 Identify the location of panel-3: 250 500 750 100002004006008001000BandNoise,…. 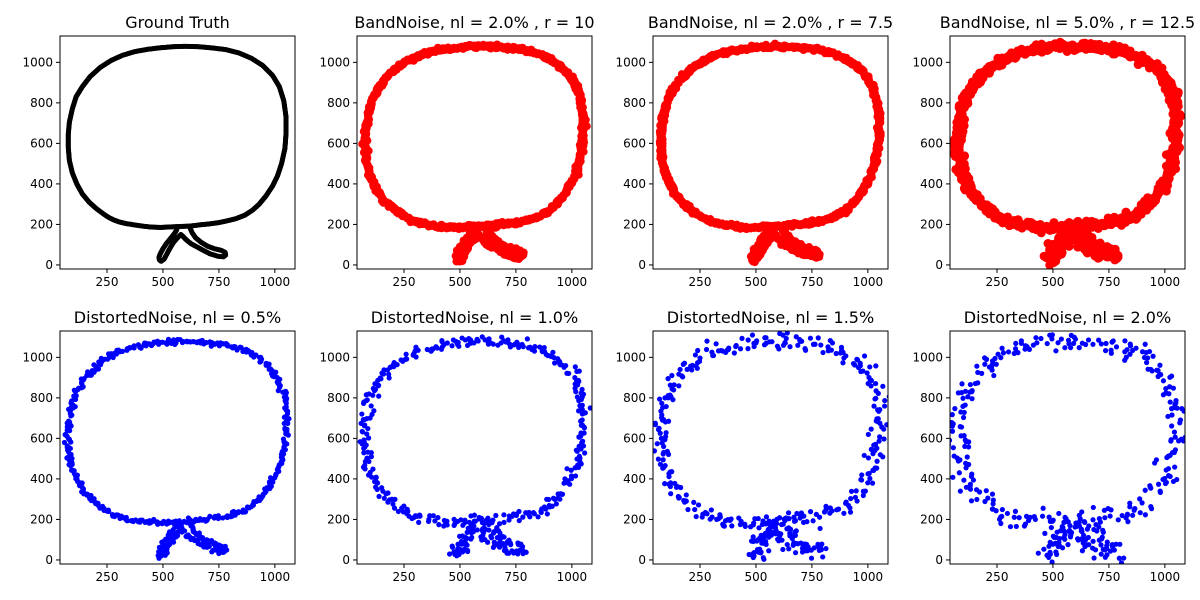
(754, 151).